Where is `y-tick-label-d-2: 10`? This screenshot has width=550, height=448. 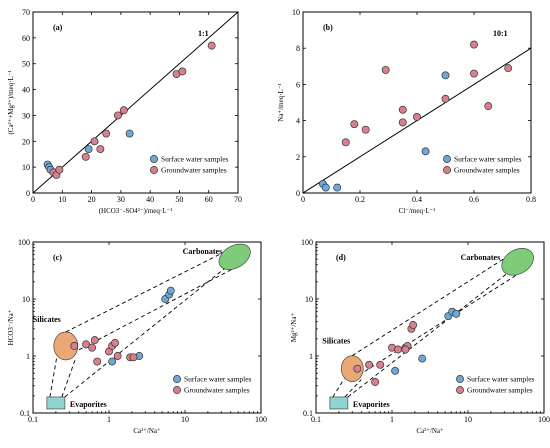 y-tick-label-d-2: 10 is located at coordinates (309, 299).